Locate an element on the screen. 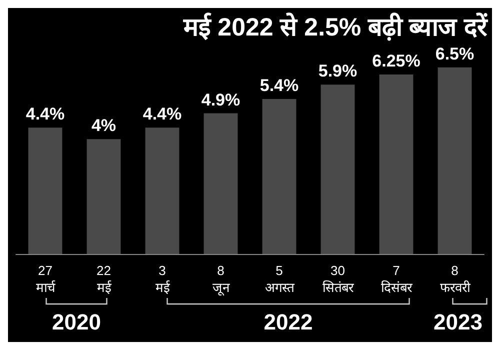  x-tick-label: 8 जून is located at coordinates (221, 279).